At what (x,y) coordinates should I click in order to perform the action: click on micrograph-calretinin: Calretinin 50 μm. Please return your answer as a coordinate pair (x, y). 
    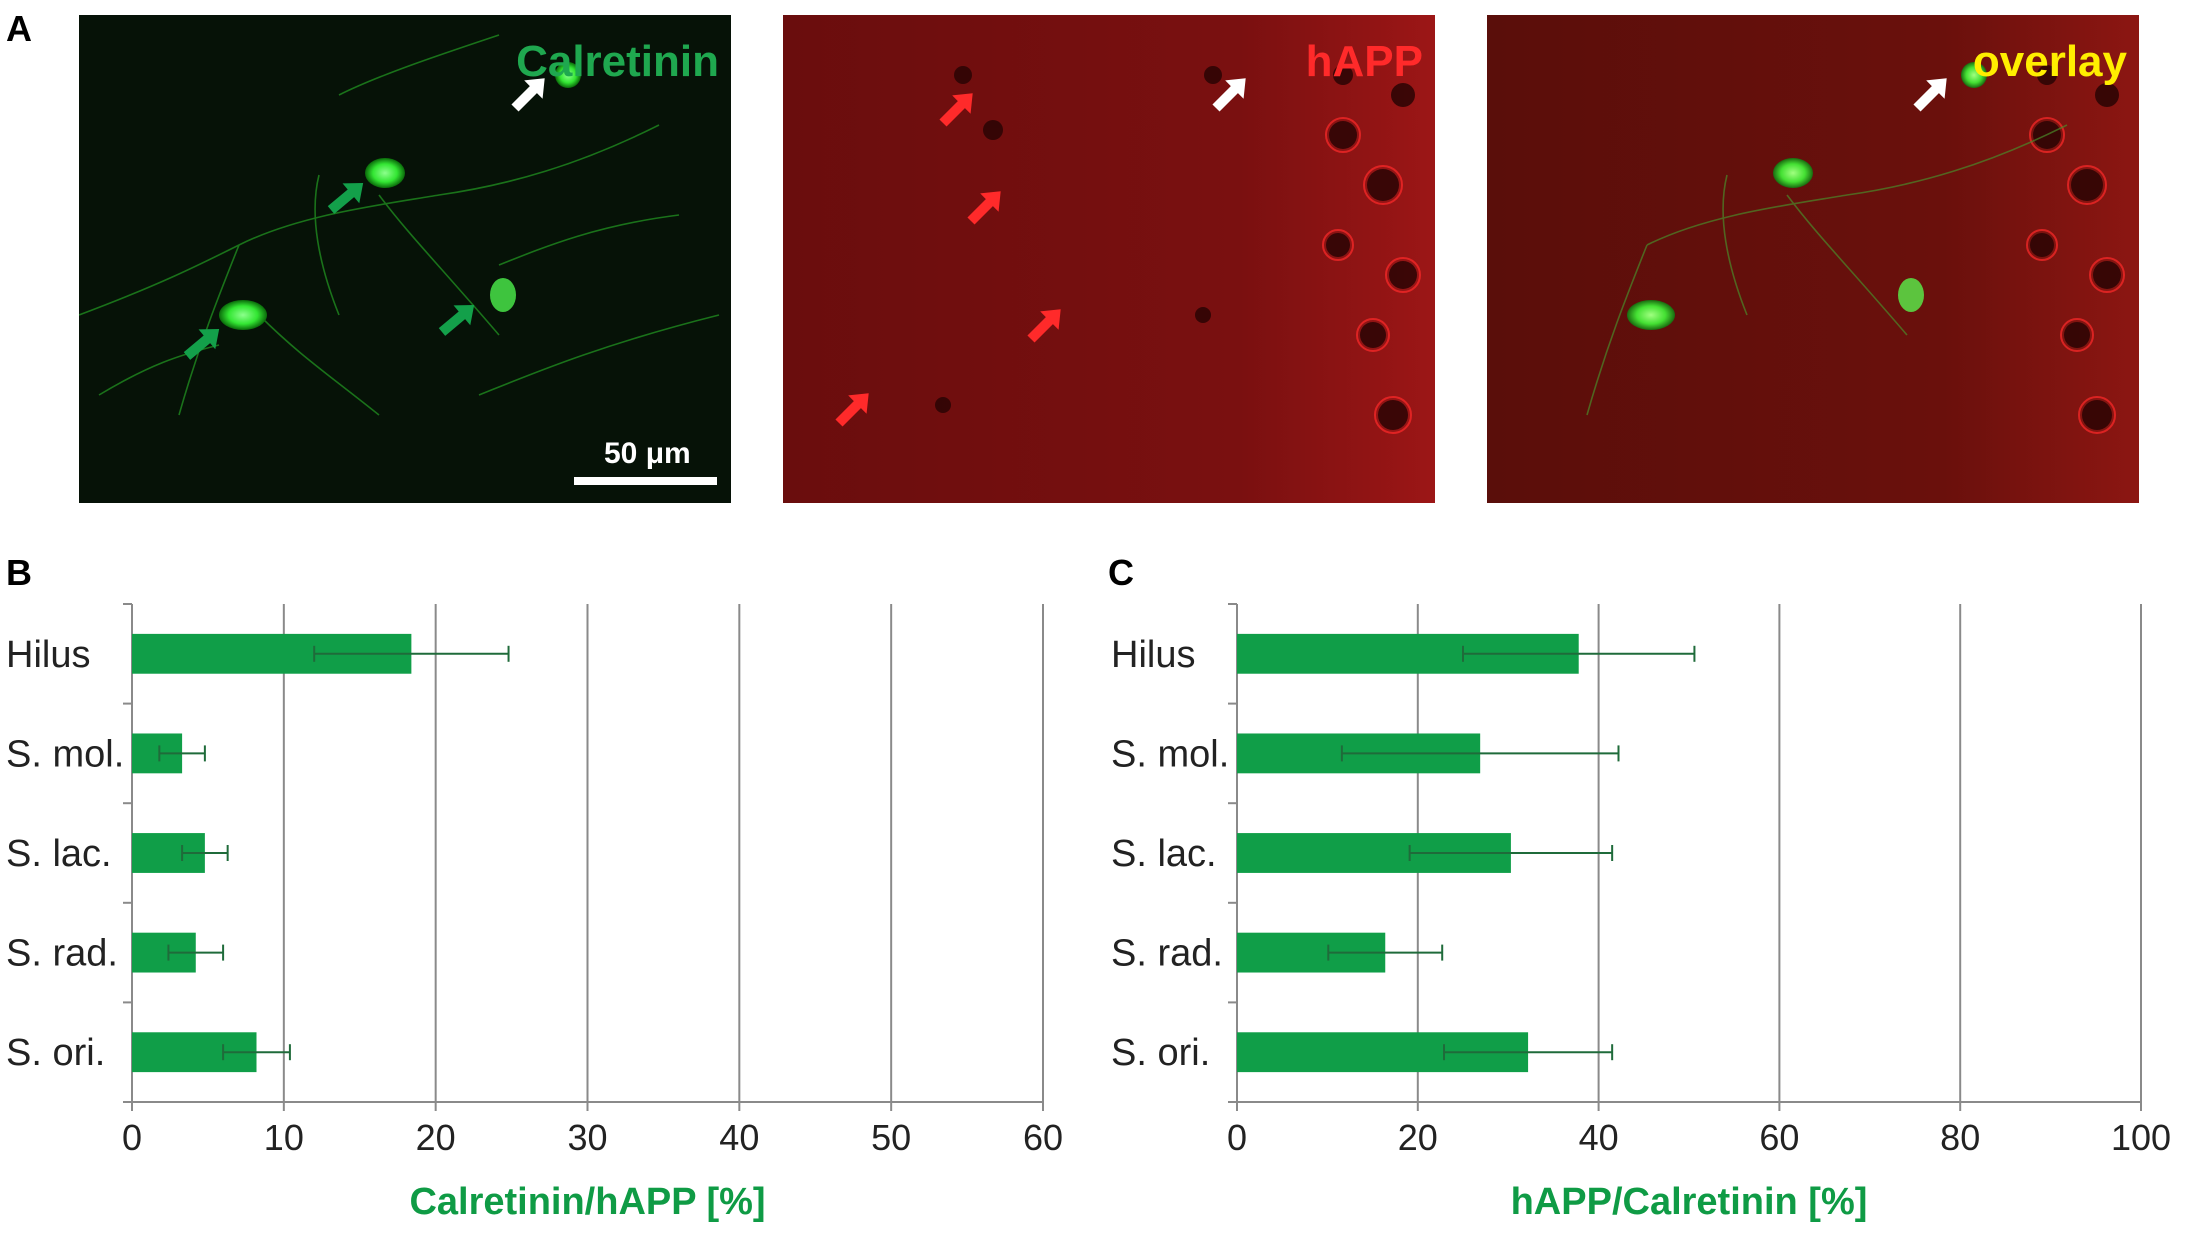
    Looking at the image, I should click on (405, 259).